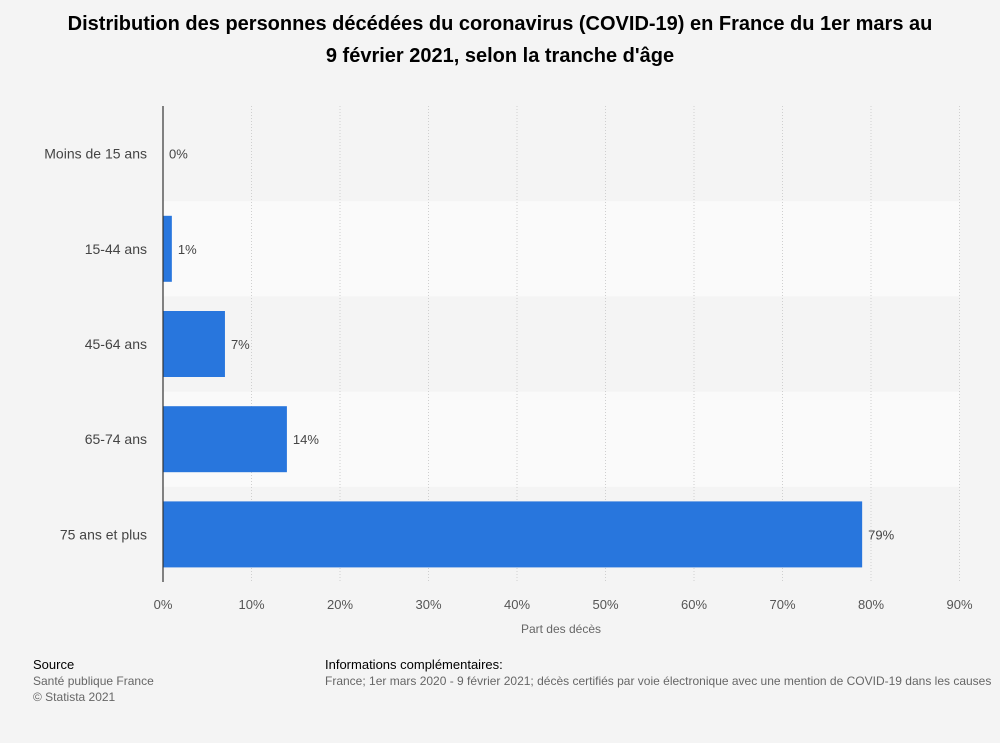 The height and width of the screenshot is (743, 1000). Describe the element at coordinates (116, 439) in the screenshot. I see `category-label: 65-74 ans` at that location.